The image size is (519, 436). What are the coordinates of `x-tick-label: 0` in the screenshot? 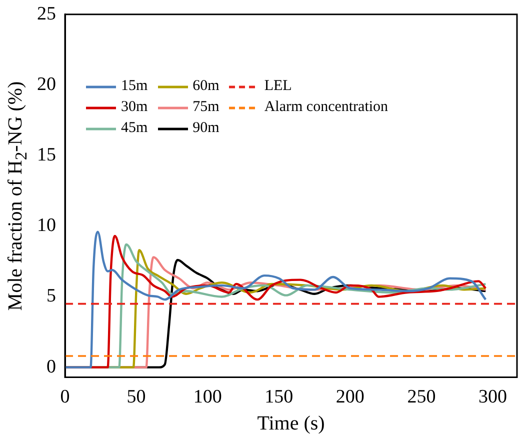 It's located at (65, 397).